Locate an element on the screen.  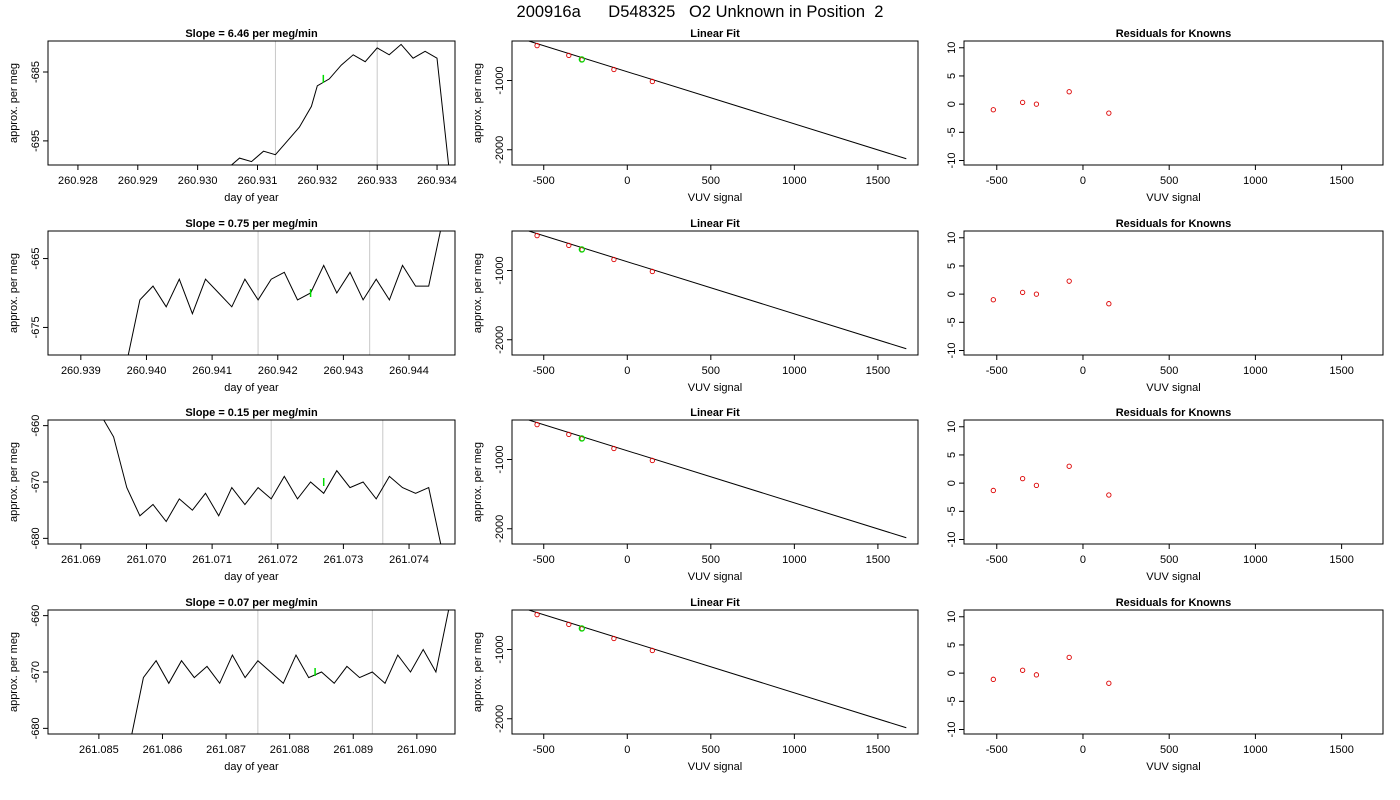
y-tick-label: -1000 is located at coordinates (500, 459).